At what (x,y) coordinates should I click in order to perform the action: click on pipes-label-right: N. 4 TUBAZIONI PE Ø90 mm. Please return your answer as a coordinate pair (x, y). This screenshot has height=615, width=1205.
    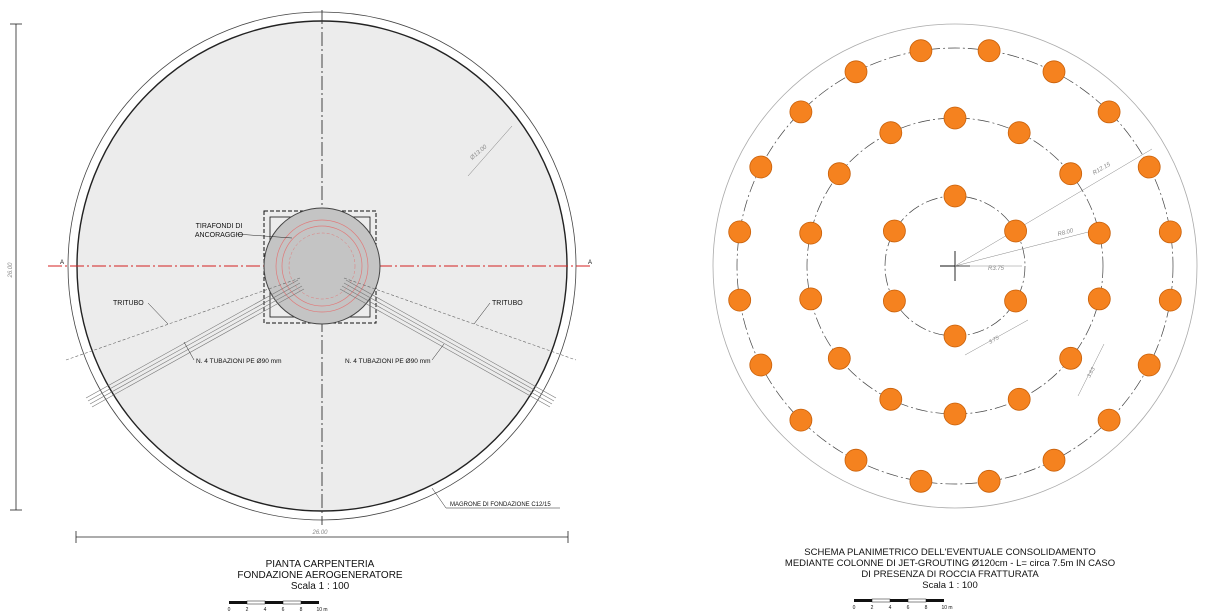
    Looking at the image, I should click on (387, 361).